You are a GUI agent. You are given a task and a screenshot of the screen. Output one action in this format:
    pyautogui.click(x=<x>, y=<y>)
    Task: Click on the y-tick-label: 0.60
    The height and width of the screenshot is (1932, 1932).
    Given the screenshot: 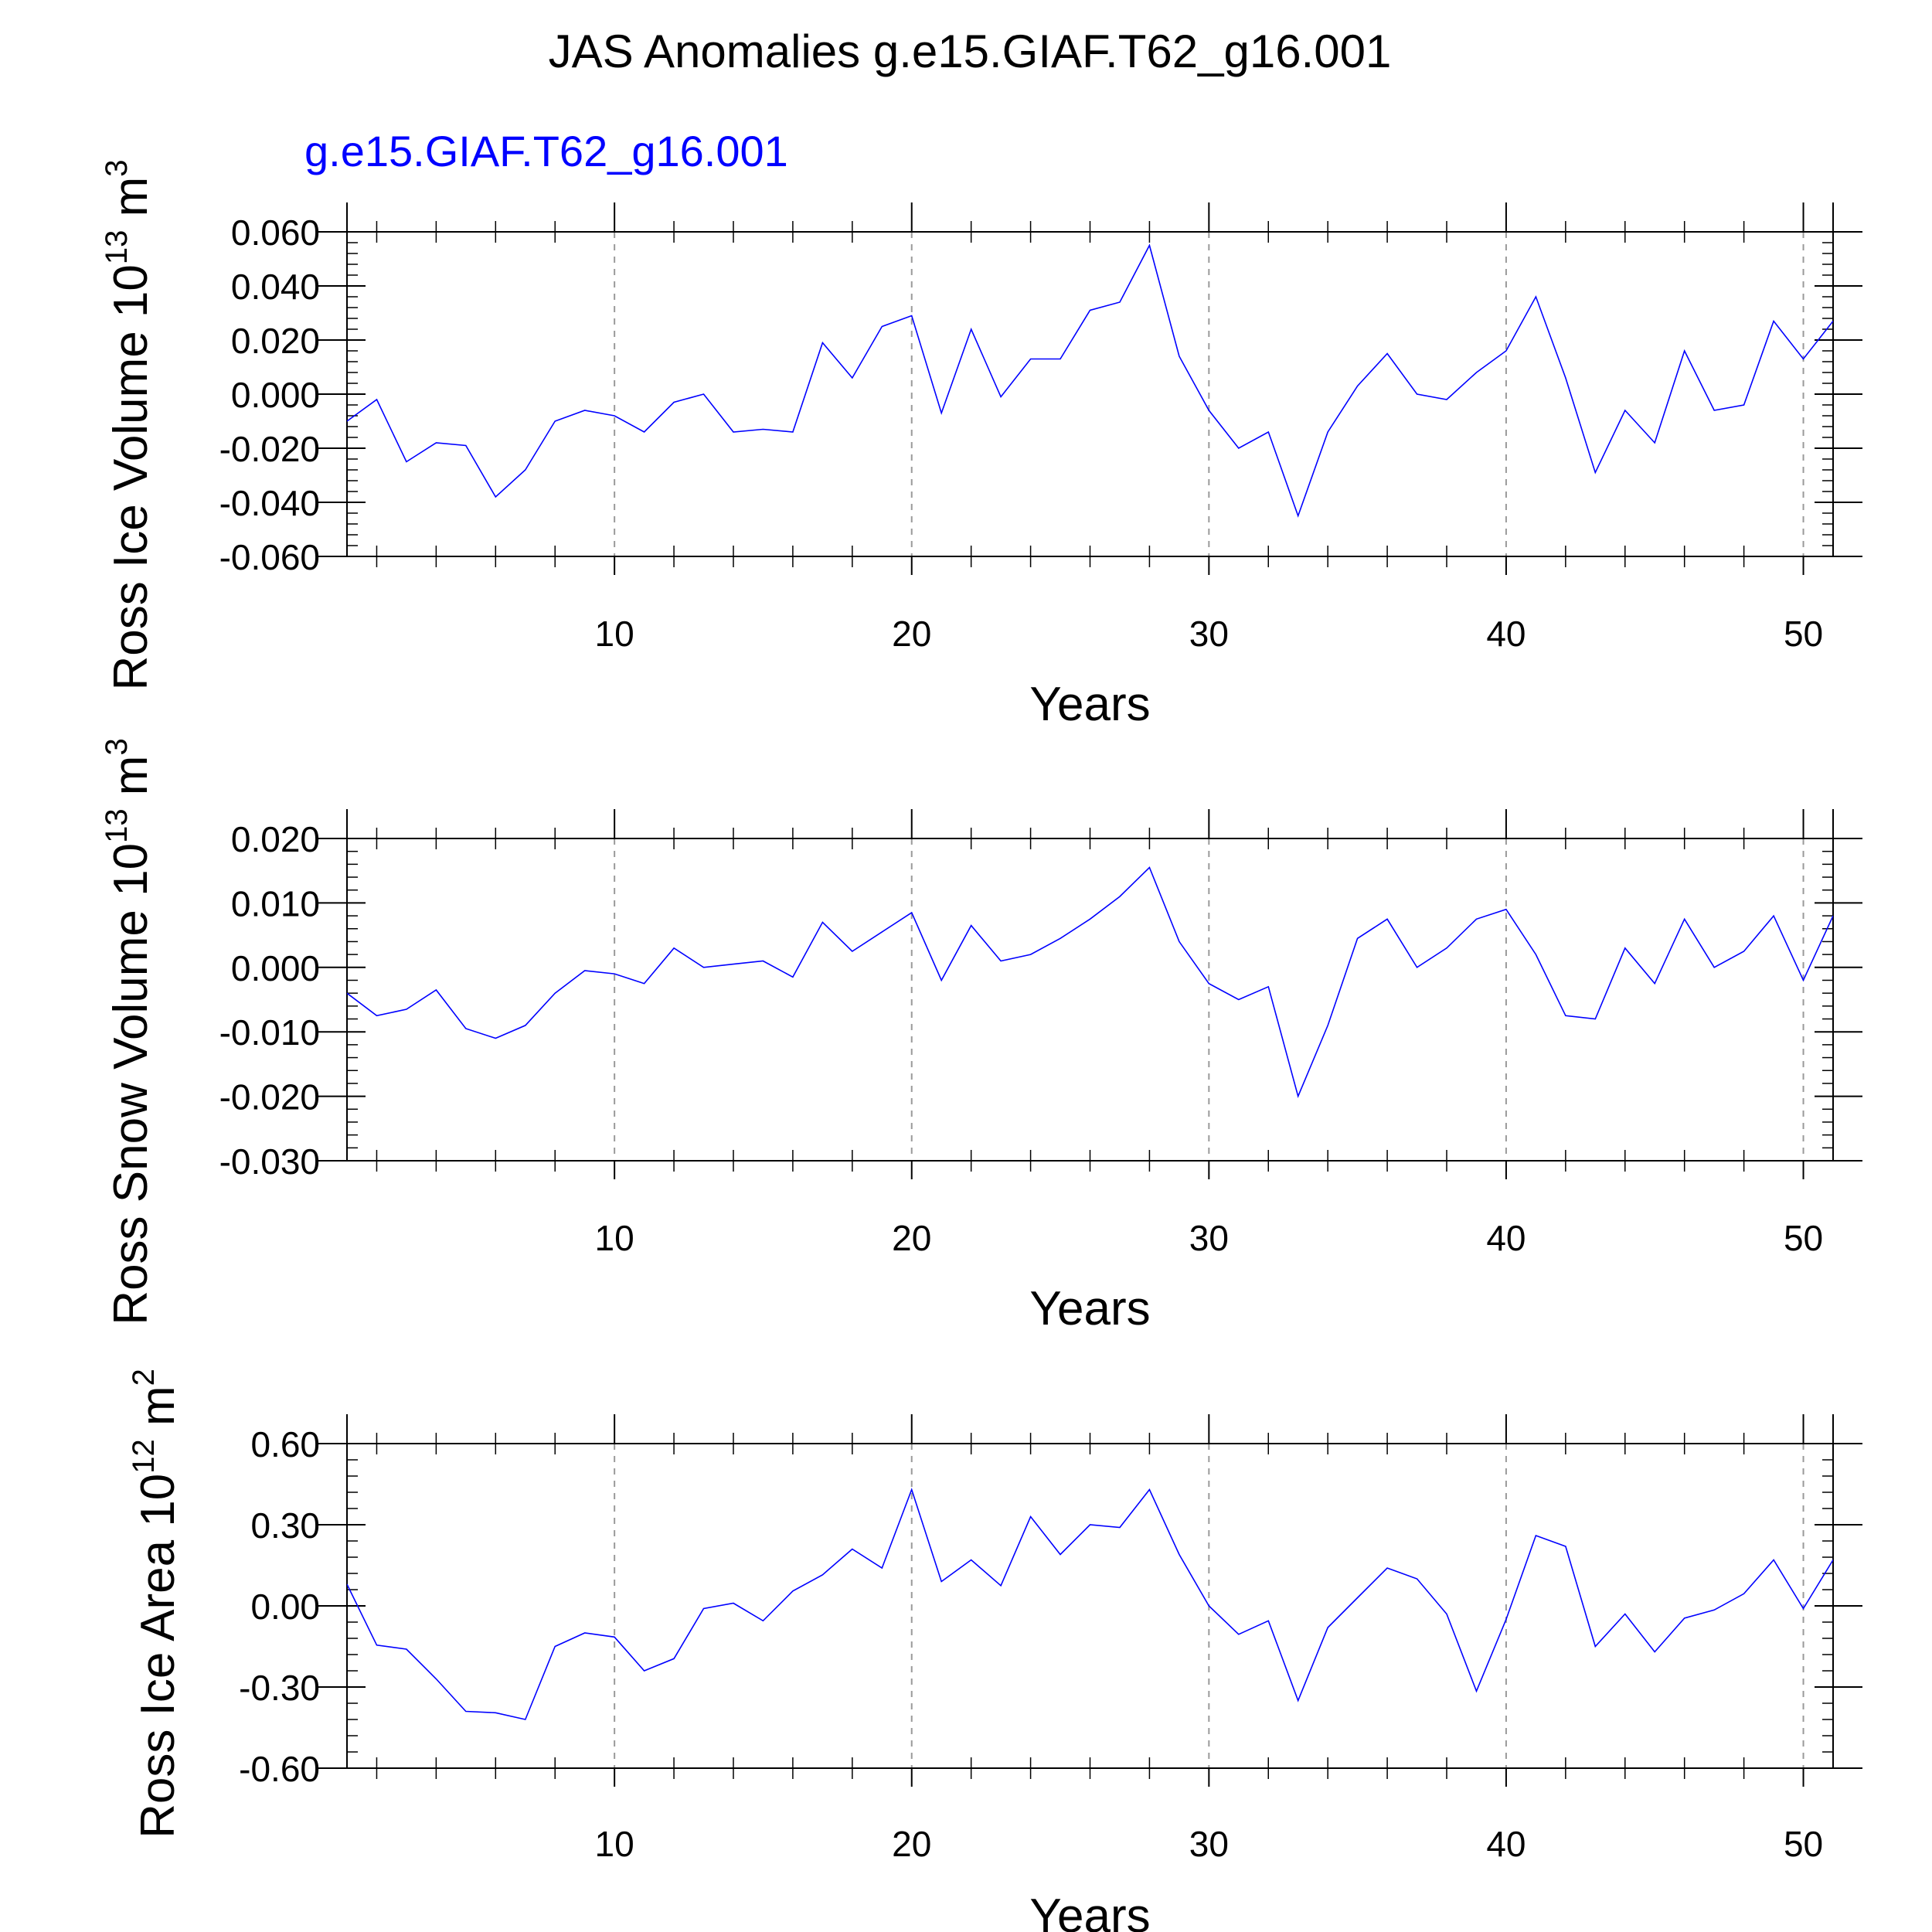 What is the action you would take?
    pyautogui.click(x=285, y=1444)
    